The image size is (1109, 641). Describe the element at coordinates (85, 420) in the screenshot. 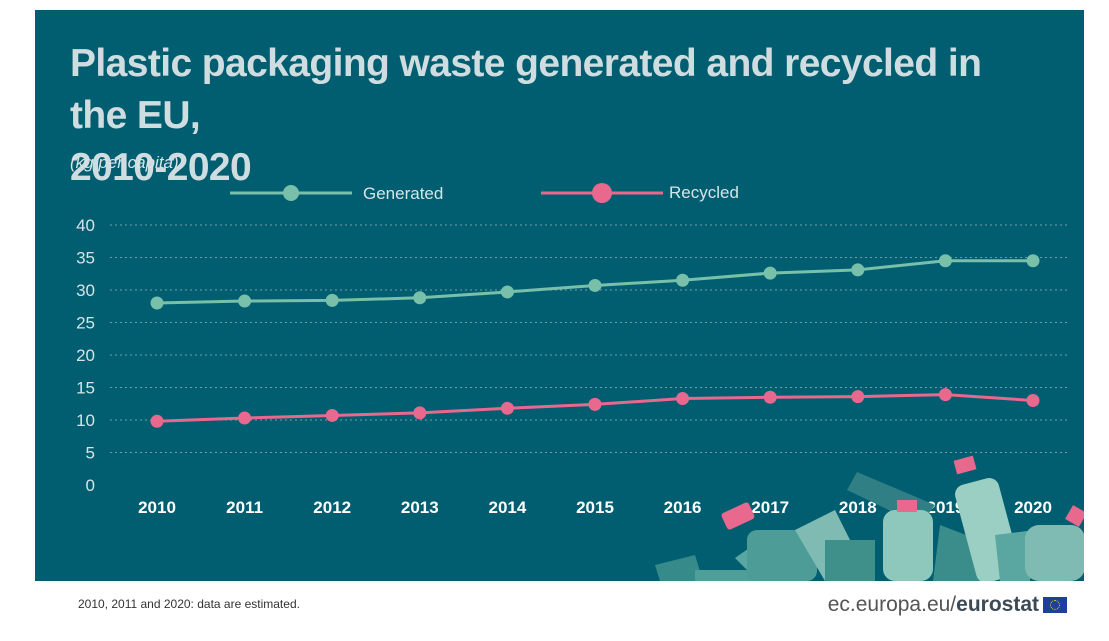

I see `y-tick-label: 10` at that location.